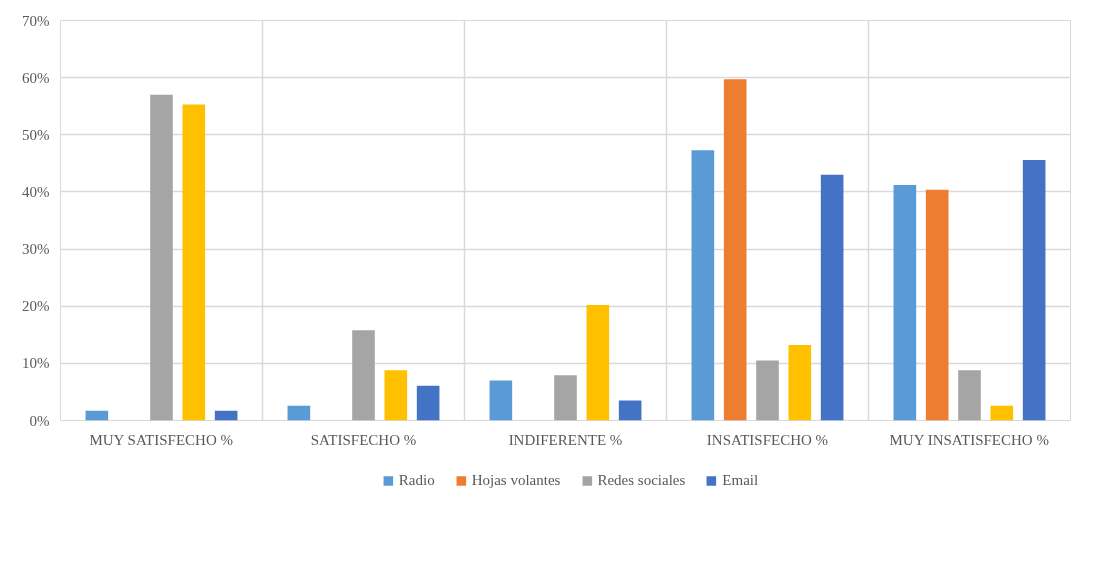 This screenshot has width=1115, height=571. I want to click on y-tick-label: 60%, so click(36, 77).